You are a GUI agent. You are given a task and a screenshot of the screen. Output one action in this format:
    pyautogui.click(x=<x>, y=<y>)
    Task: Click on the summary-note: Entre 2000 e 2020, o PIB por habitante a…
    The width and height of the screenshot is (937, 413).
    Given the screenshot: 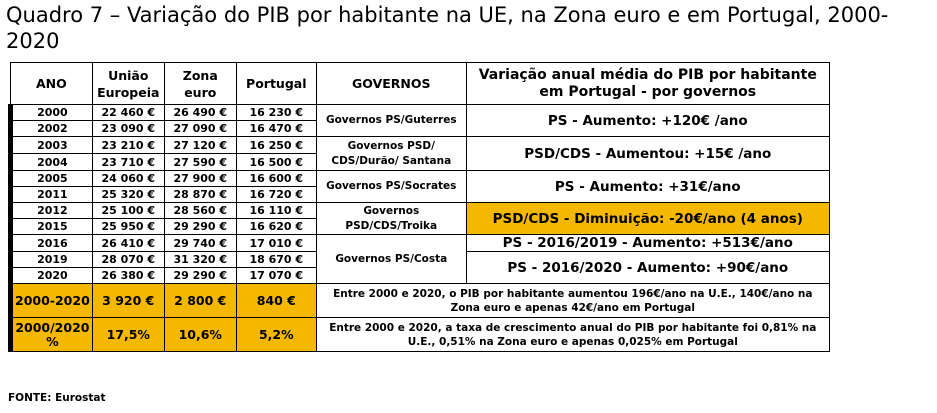 What is the action you would take?
    pyautogui.click(x=572, y=300)
    